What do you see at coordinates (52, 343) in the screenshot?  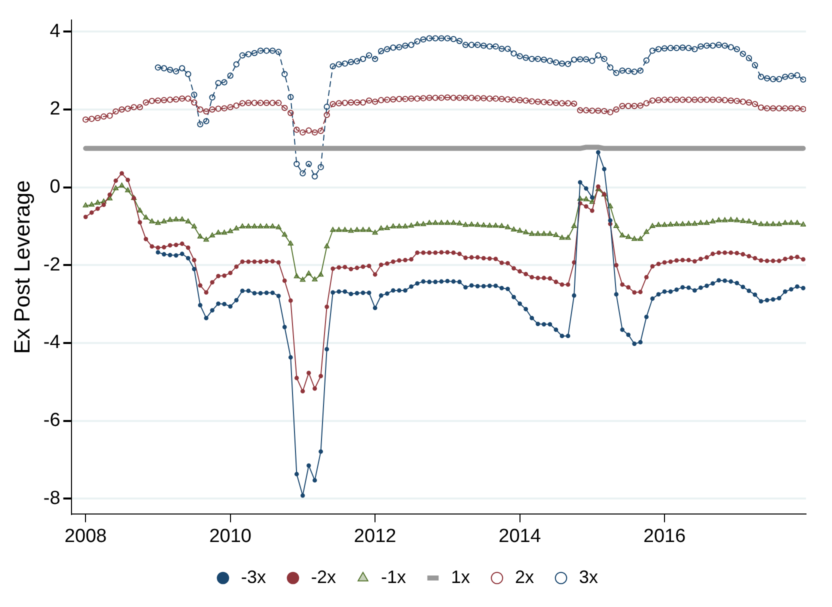 I see `y-tick-label: -4` at bounding box center [52, 343].